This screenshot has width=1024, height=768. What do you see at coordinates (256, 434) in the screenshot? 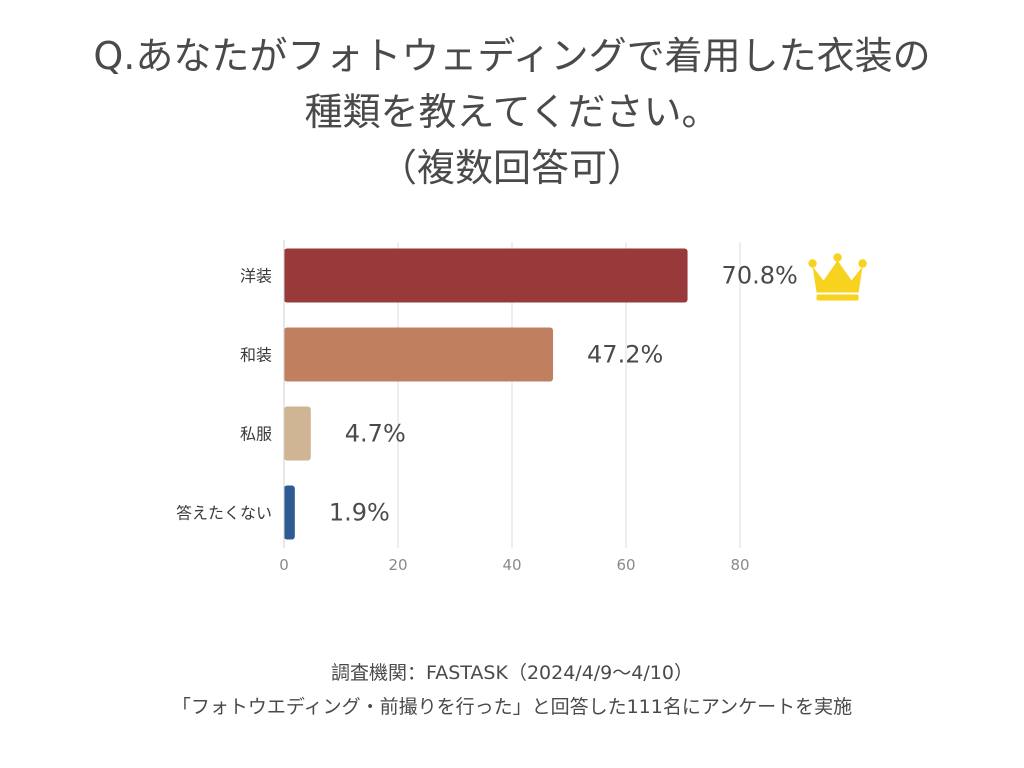
I see `category-label: 私服` at bounding box center [256, 434].